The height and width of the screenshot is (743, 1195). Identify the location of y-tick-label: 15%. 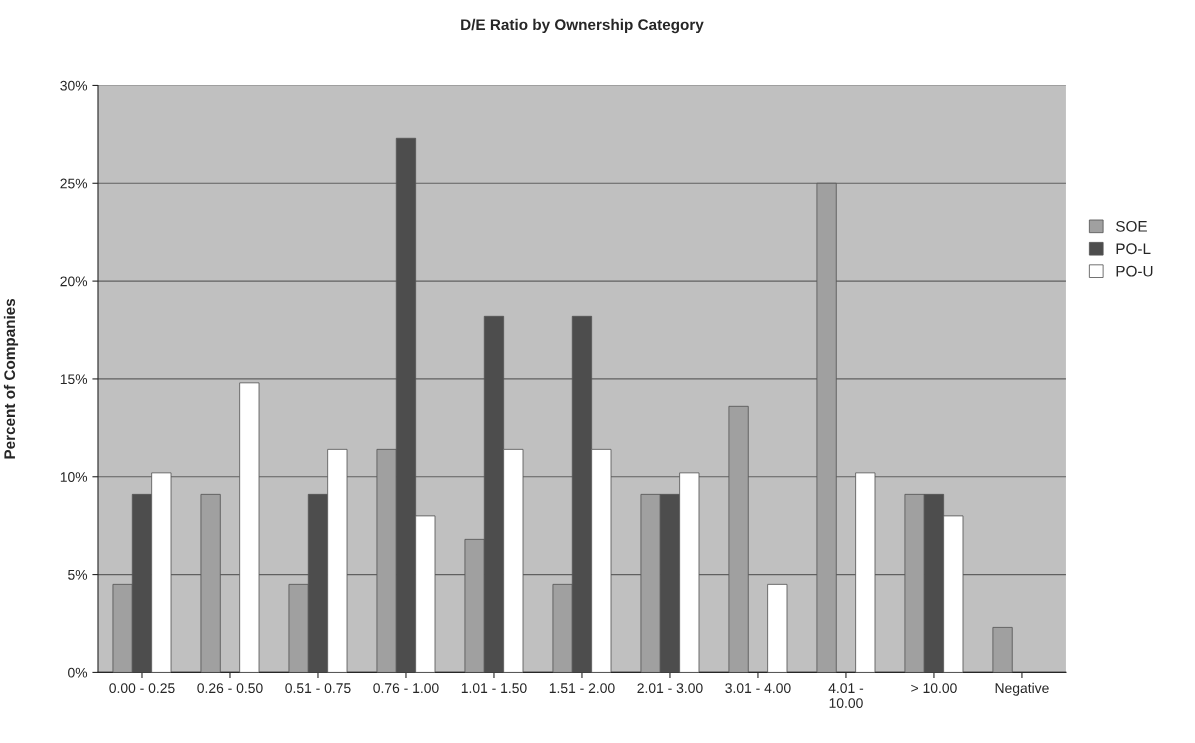
(74, 379).